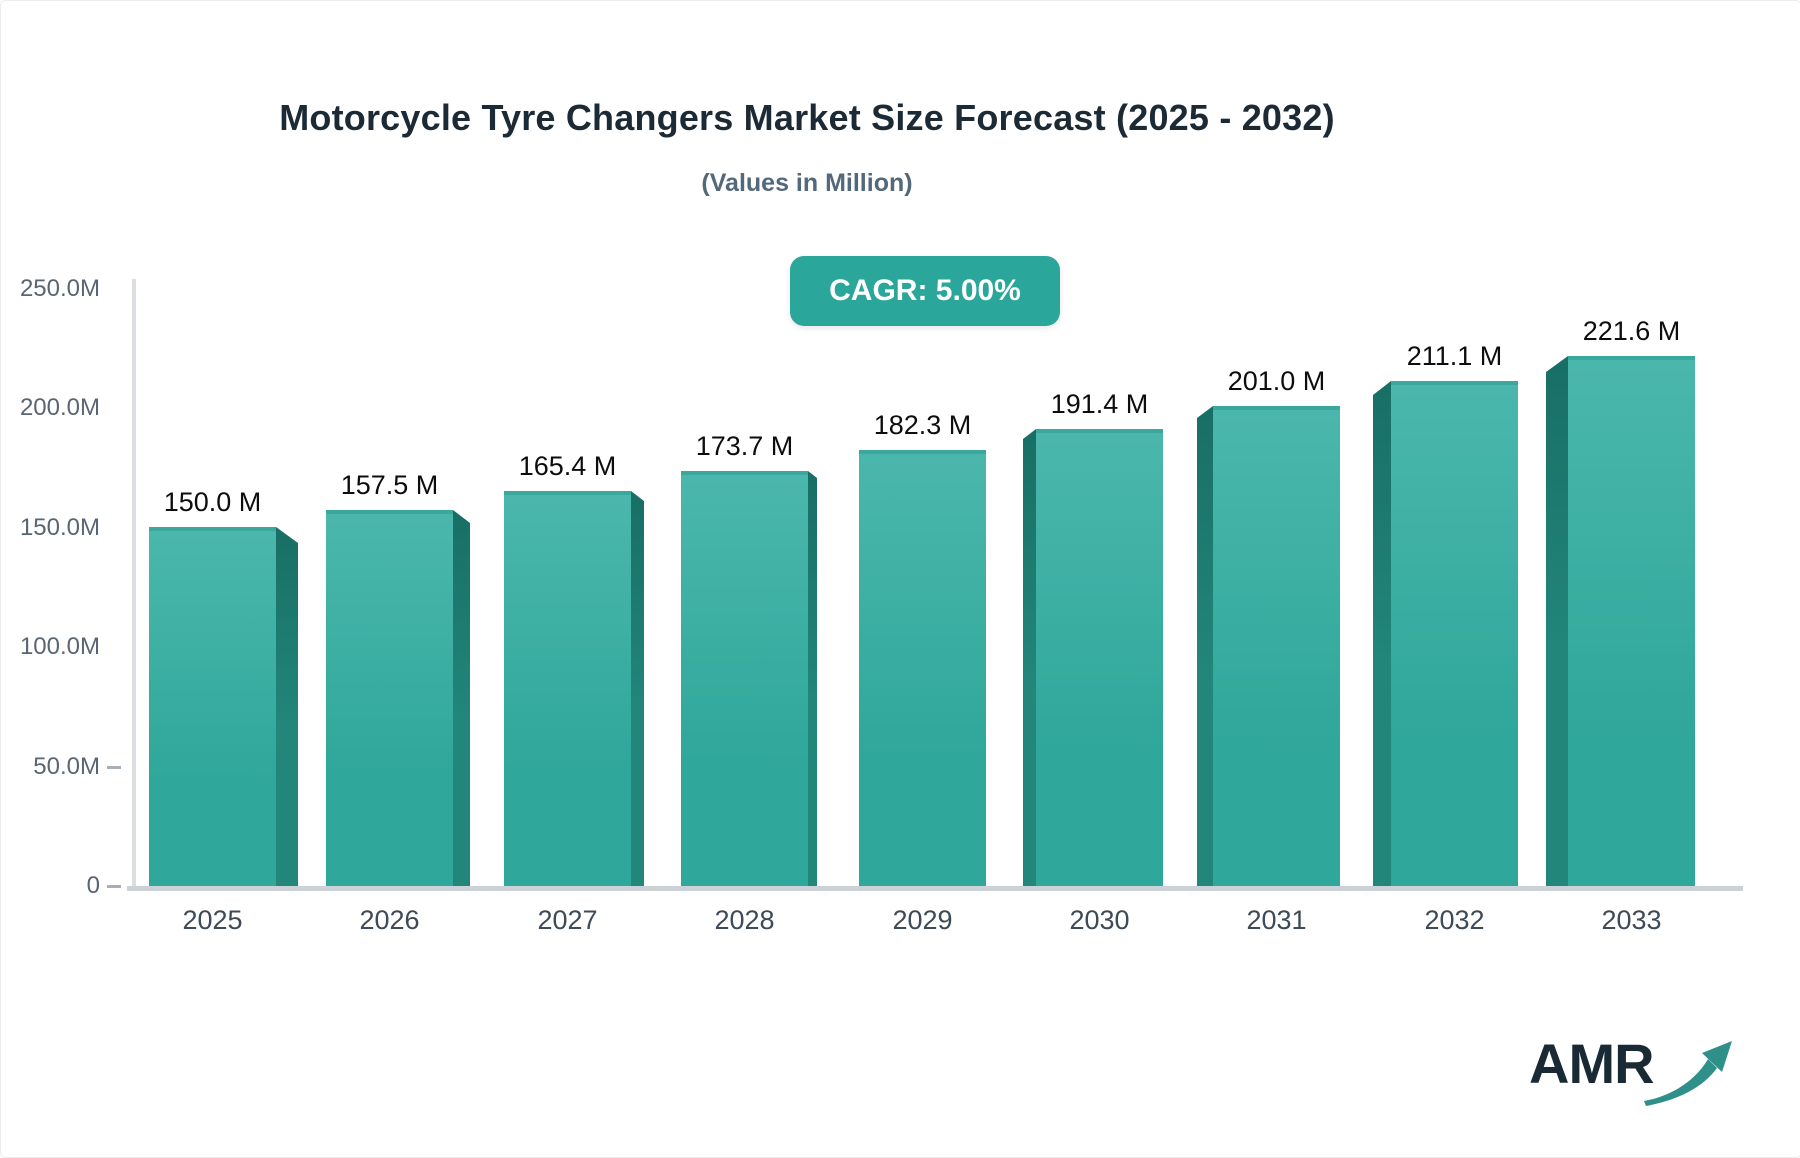 This screenshot has height=1158, width=1800. What do you see at coordinates (925, 291) in the screenshot?
I see `cagr-badge: CAGR: 5.00%` at bounding box center [925, 291].